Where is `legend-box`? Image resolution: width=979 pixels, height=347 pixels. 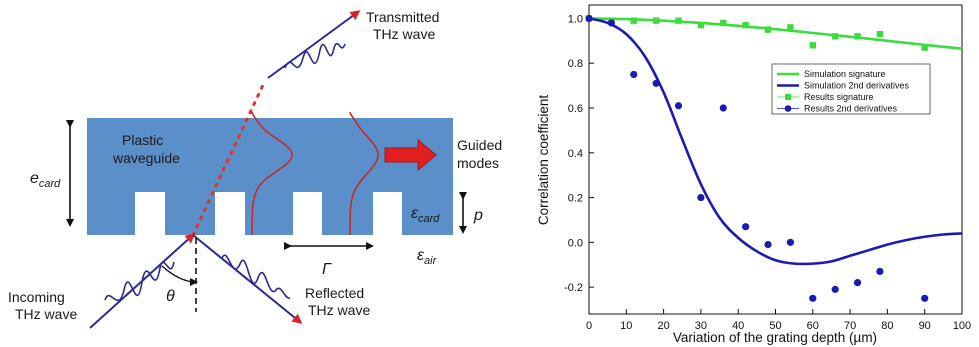
legend-box is located at coordinates (851, 89).